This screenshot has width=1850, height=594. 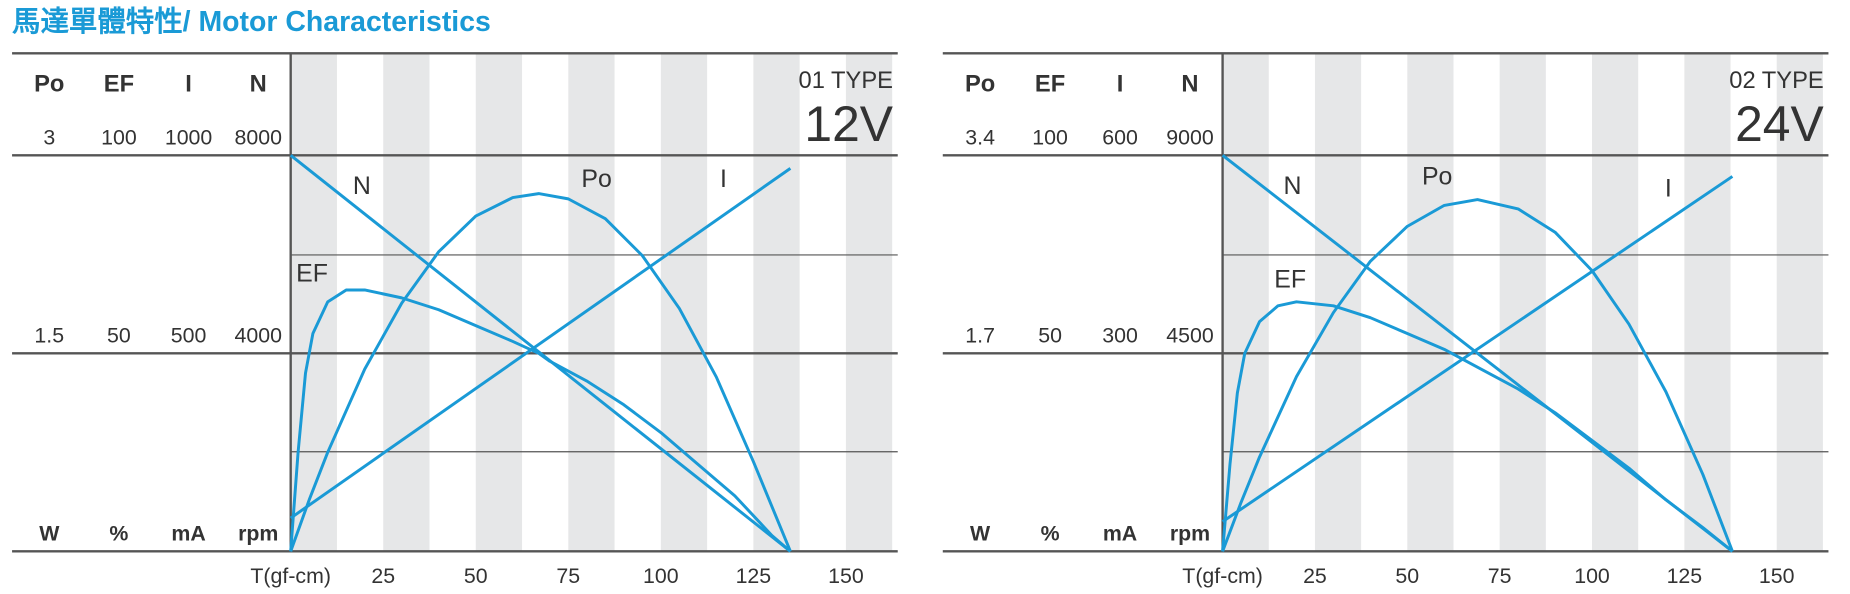 What do you see at coordinates (1190, 137) in the screenshot?
I see `y-tick-label: 9000` at bounding box center [1190, 137].